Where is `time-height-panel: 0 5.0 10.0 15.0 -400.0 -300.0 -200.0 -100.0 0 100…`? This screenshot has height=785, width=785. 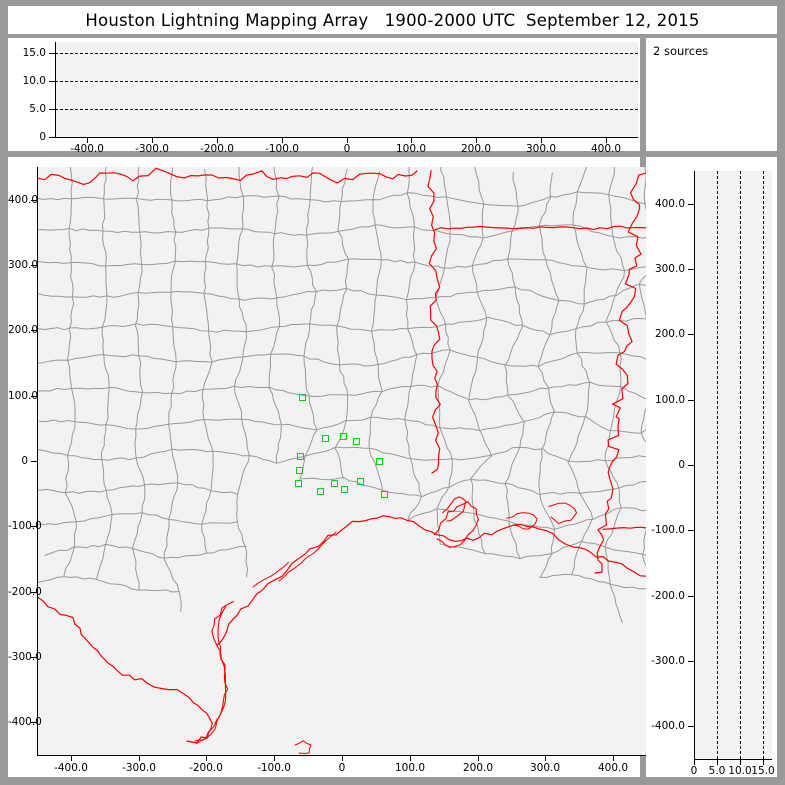
time-height-panel: 0 5.0 10.0 15.0 -400.0 -300.0 -200.0 -100.0 0 100… is located at coordinates (324, 96).